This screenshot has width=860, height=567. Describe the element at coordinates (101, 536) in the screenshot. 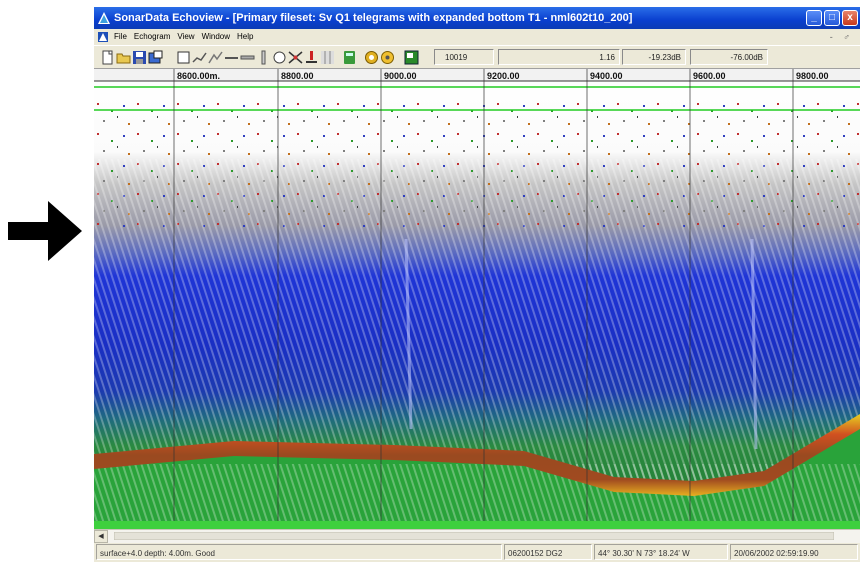

I see `scroll-left-button: ◀` at that location.